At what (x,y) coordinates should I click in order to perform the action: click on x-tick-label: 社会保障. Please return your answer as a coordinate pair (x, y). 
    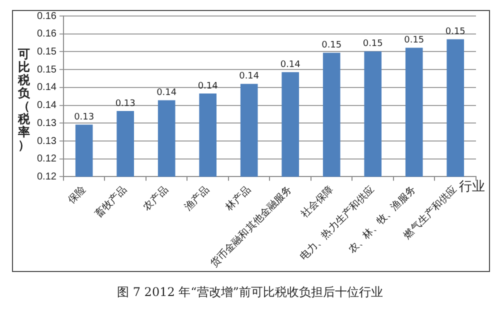
    Looking at the image, I should click on (317, 201).